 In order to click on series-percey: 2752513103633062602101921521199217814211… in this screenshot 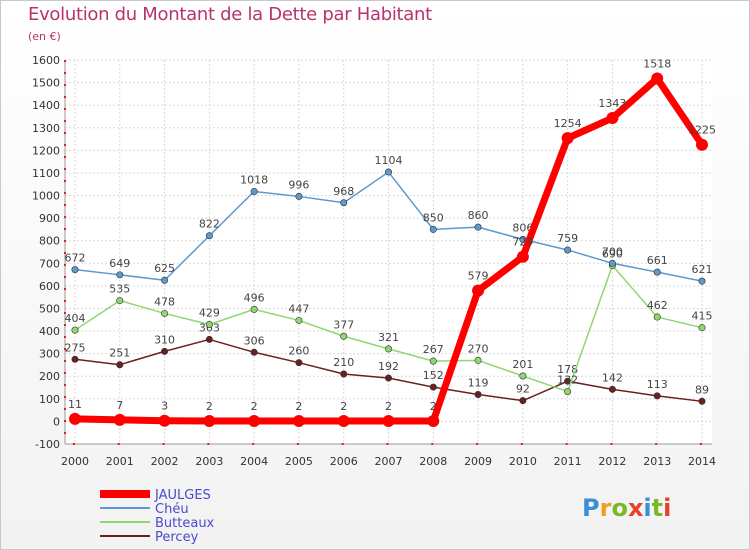, I will do `click(387, 363)`.